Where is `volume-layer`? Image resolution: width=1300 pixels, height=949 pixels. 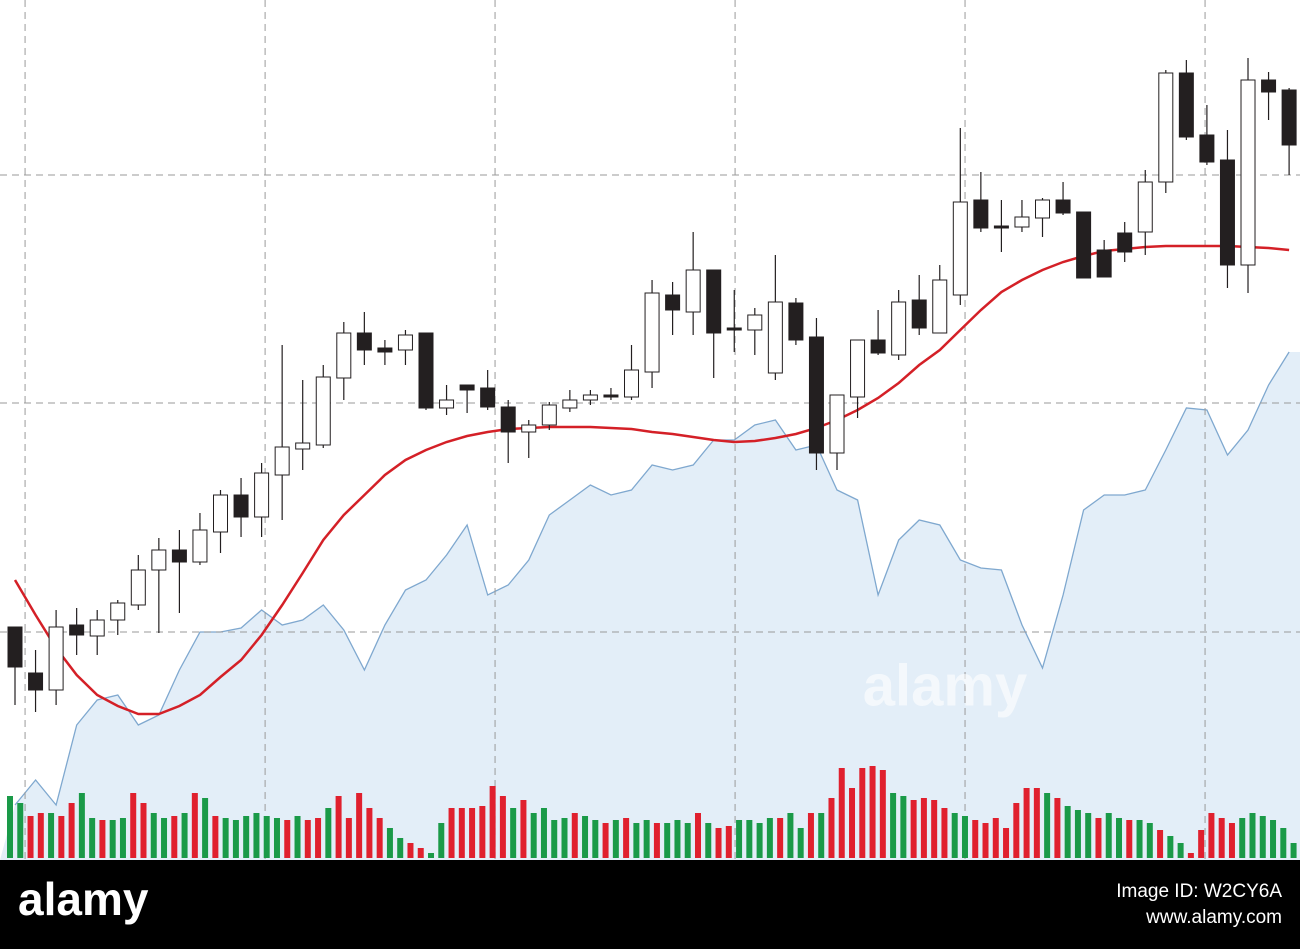 volume-layer is located at coordinates (652, 812).